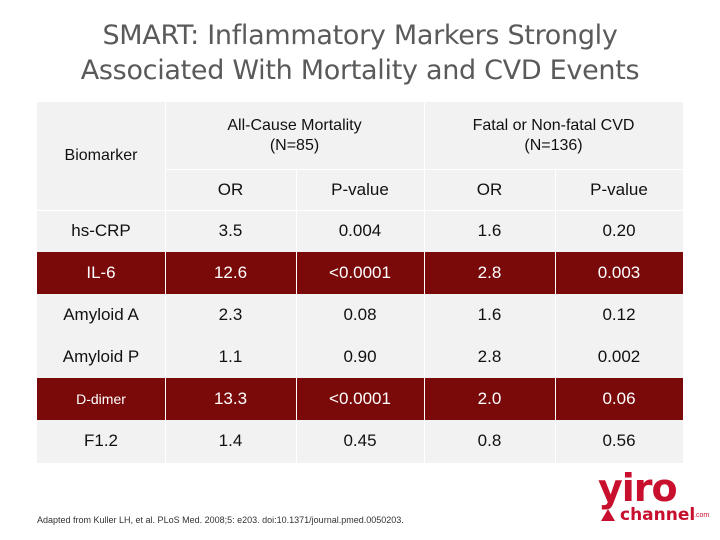 This screenshot has height=540, width=720. What do you see at coordinates (230, 230) in the screenshot?
I see `table-cell-or-mortality: 3.5` at bounding box center [230, 230].